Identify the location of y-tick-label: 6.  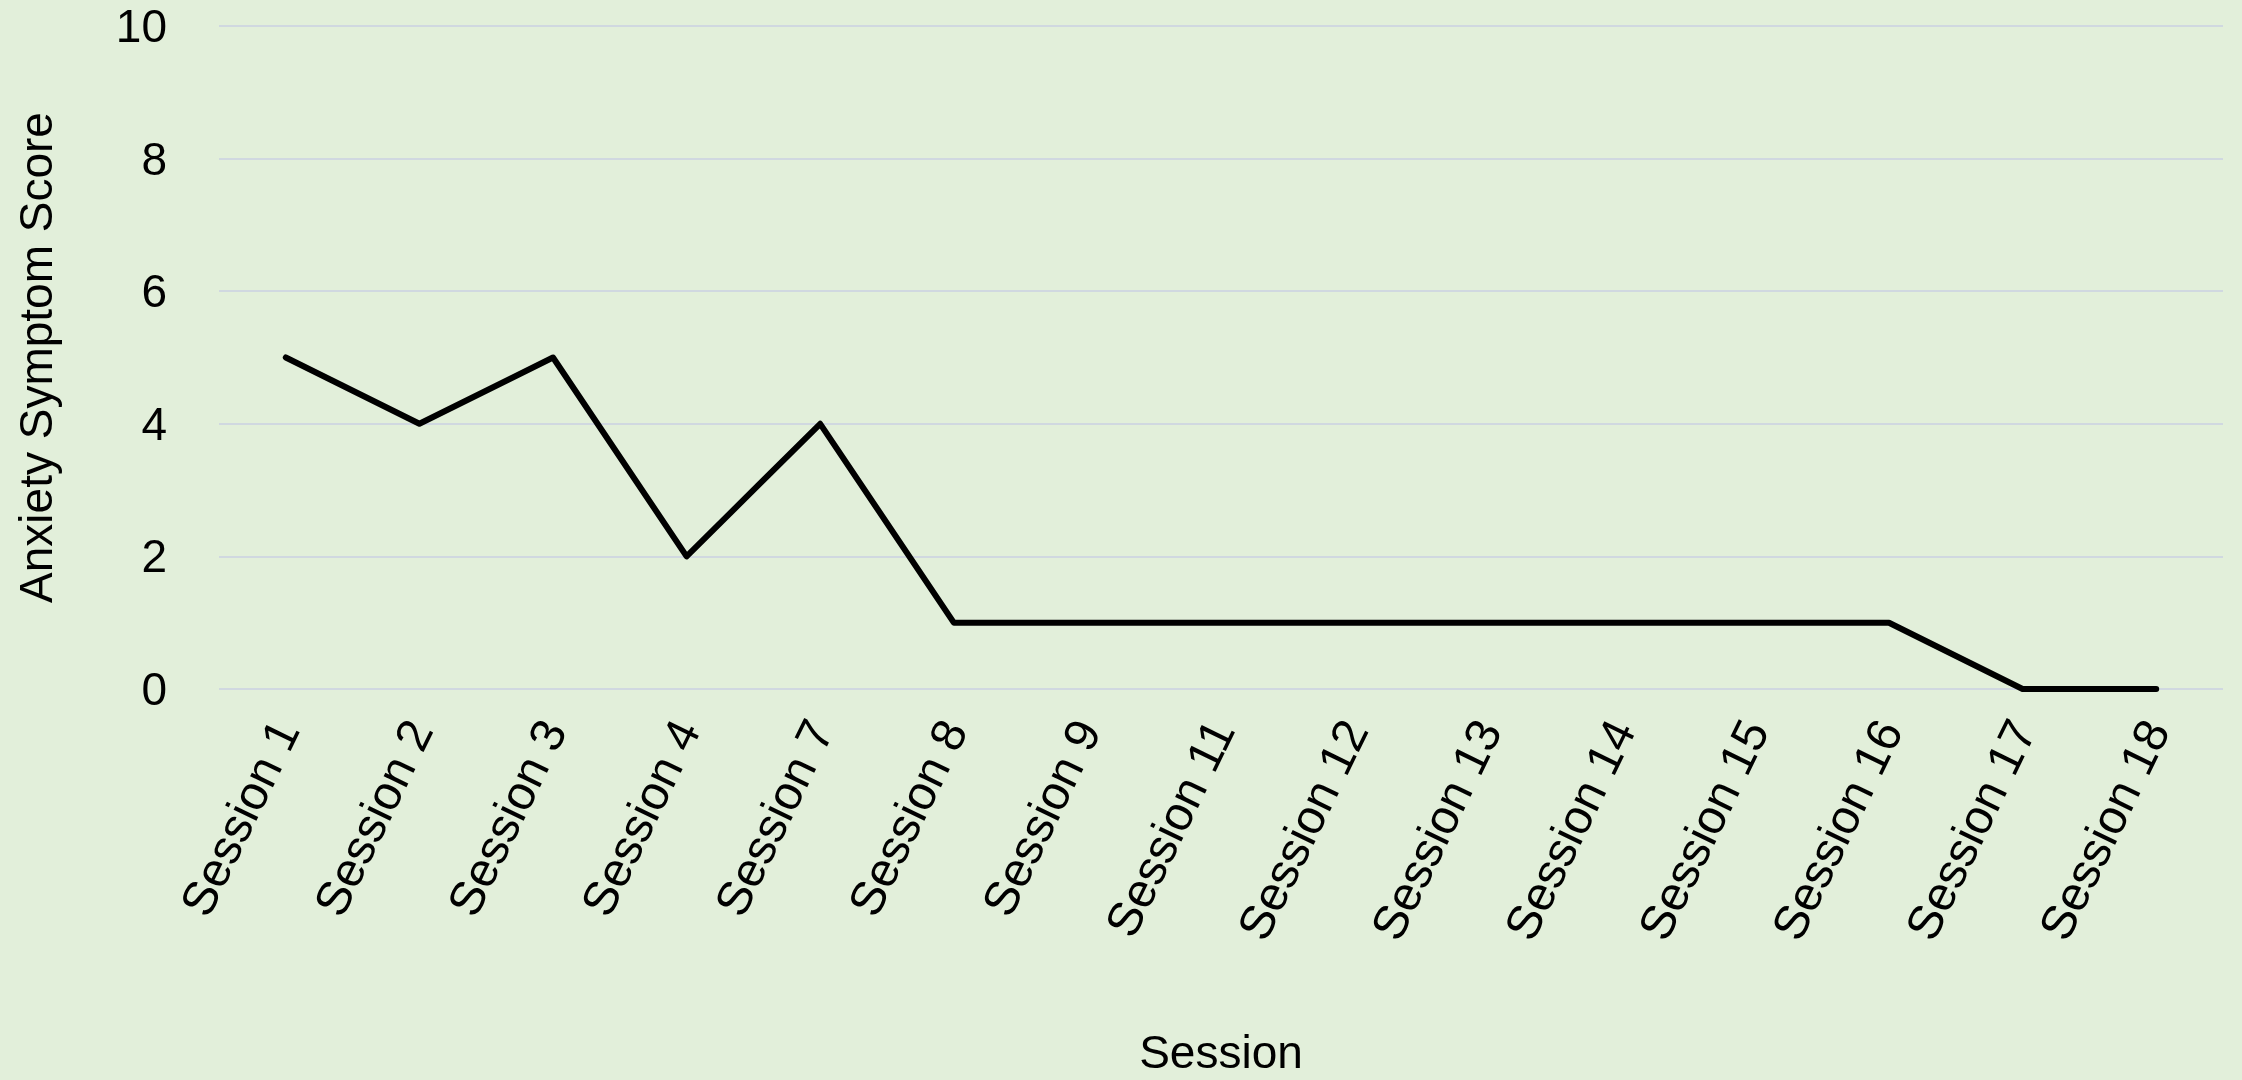
(154, 291).